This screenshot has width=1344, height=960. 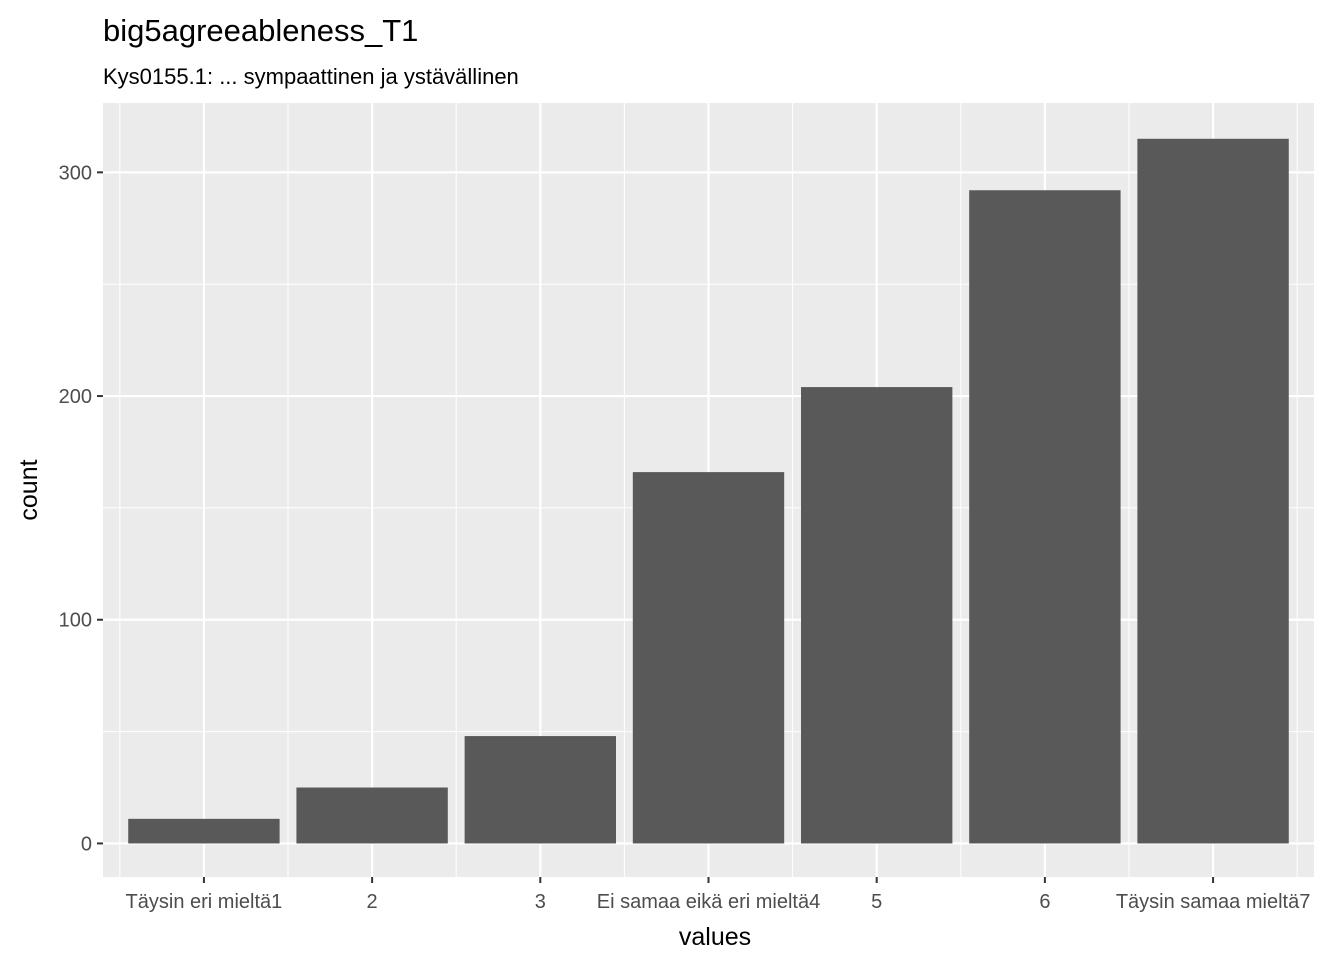 I want to click on y-tick-label: 100, so click(x=75, y=621).